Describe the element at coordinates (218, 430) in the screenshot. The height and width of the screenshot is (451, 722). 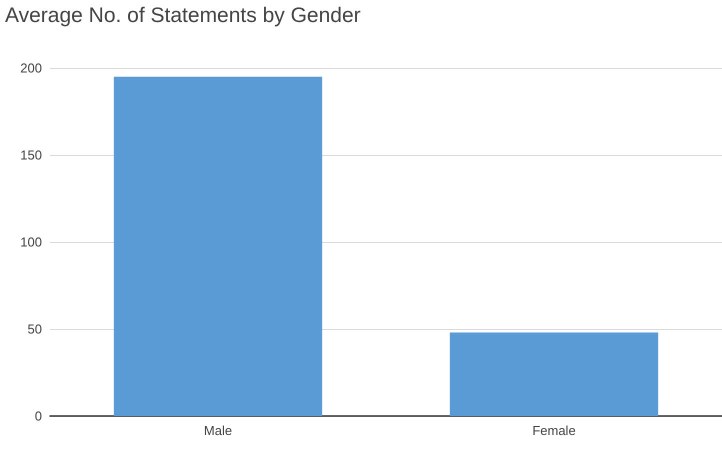
I see `x-tick-label: Male` at that location.